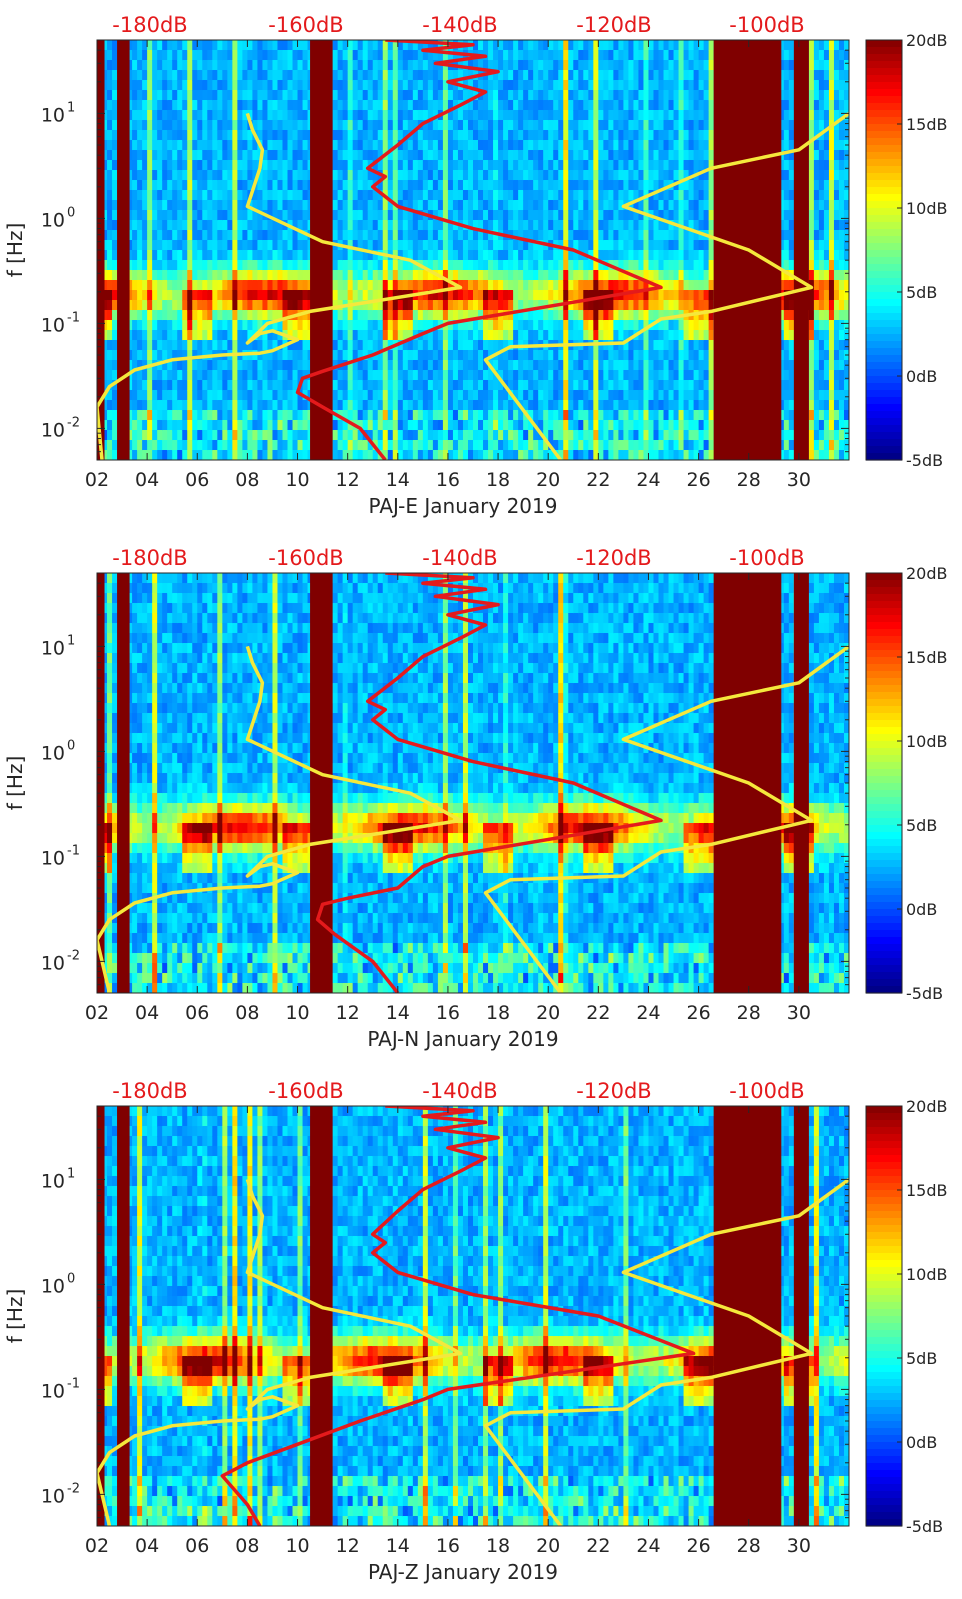  What do you see at coordinates (479, 250) in the screenshot?
I see `red-reference-curve-line` at bounding box center [479, 250].